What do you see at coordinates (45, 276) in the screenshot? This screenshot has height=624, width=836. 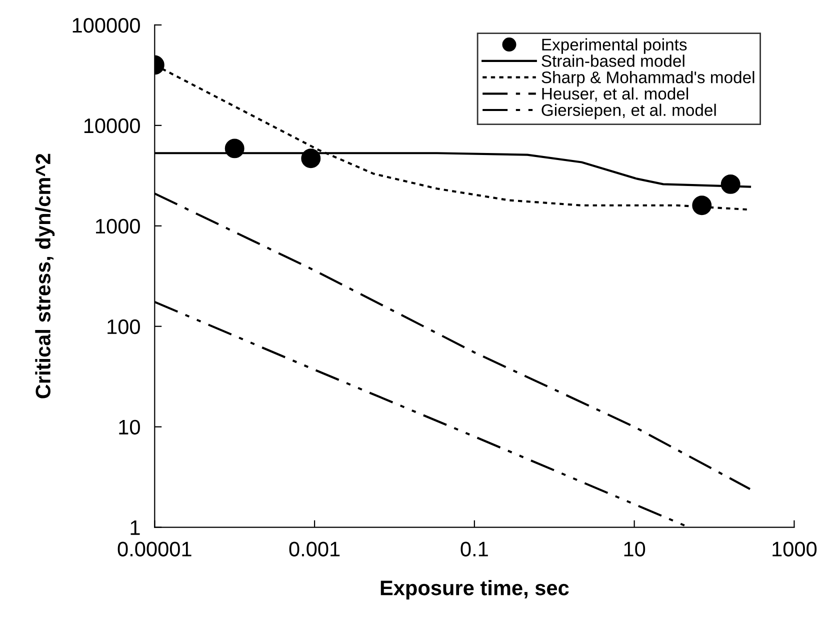 I see `y-axis-title: Critical stress, dyn/cm^2` at bounding box center [45, 276].